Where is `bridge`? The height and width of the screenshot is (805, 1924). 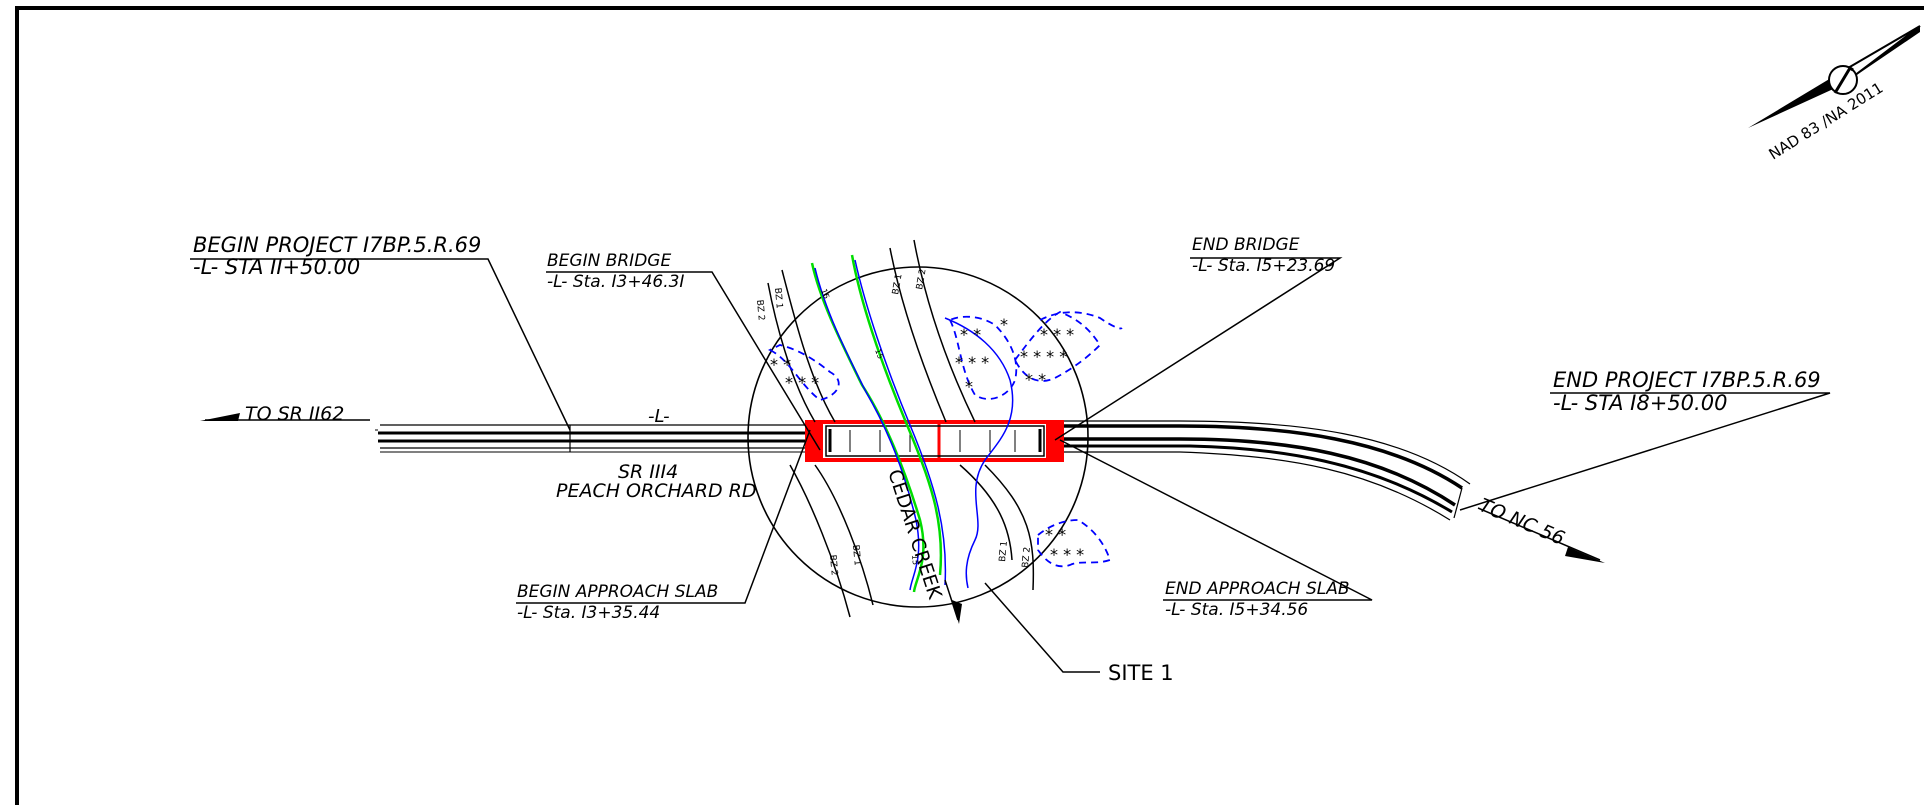 bridge is located at coordinates (934, 441).